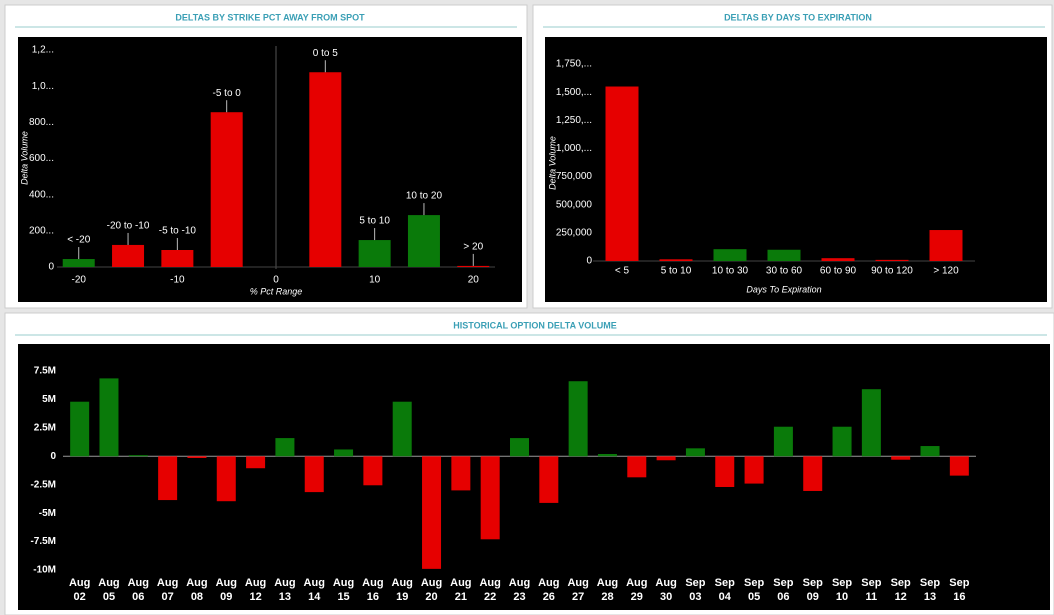  What do you see at coordinates (138, 590) in the screenshot?
I see `x-tick-label: Aug 06` at bounding box center [138, 590].